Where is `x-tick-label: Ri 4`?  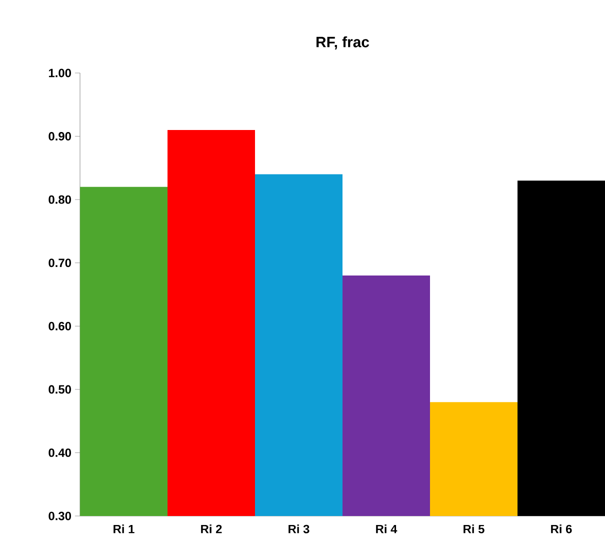
x-tick-label: Ri 4 is located at coordinates (387, 529).